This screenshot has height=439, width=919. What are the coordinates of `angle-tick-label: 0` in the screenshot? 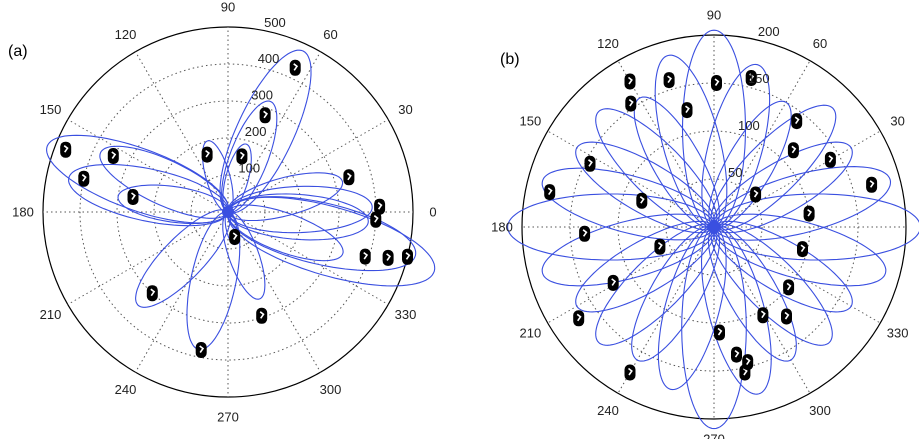 It's located at (432, 212).